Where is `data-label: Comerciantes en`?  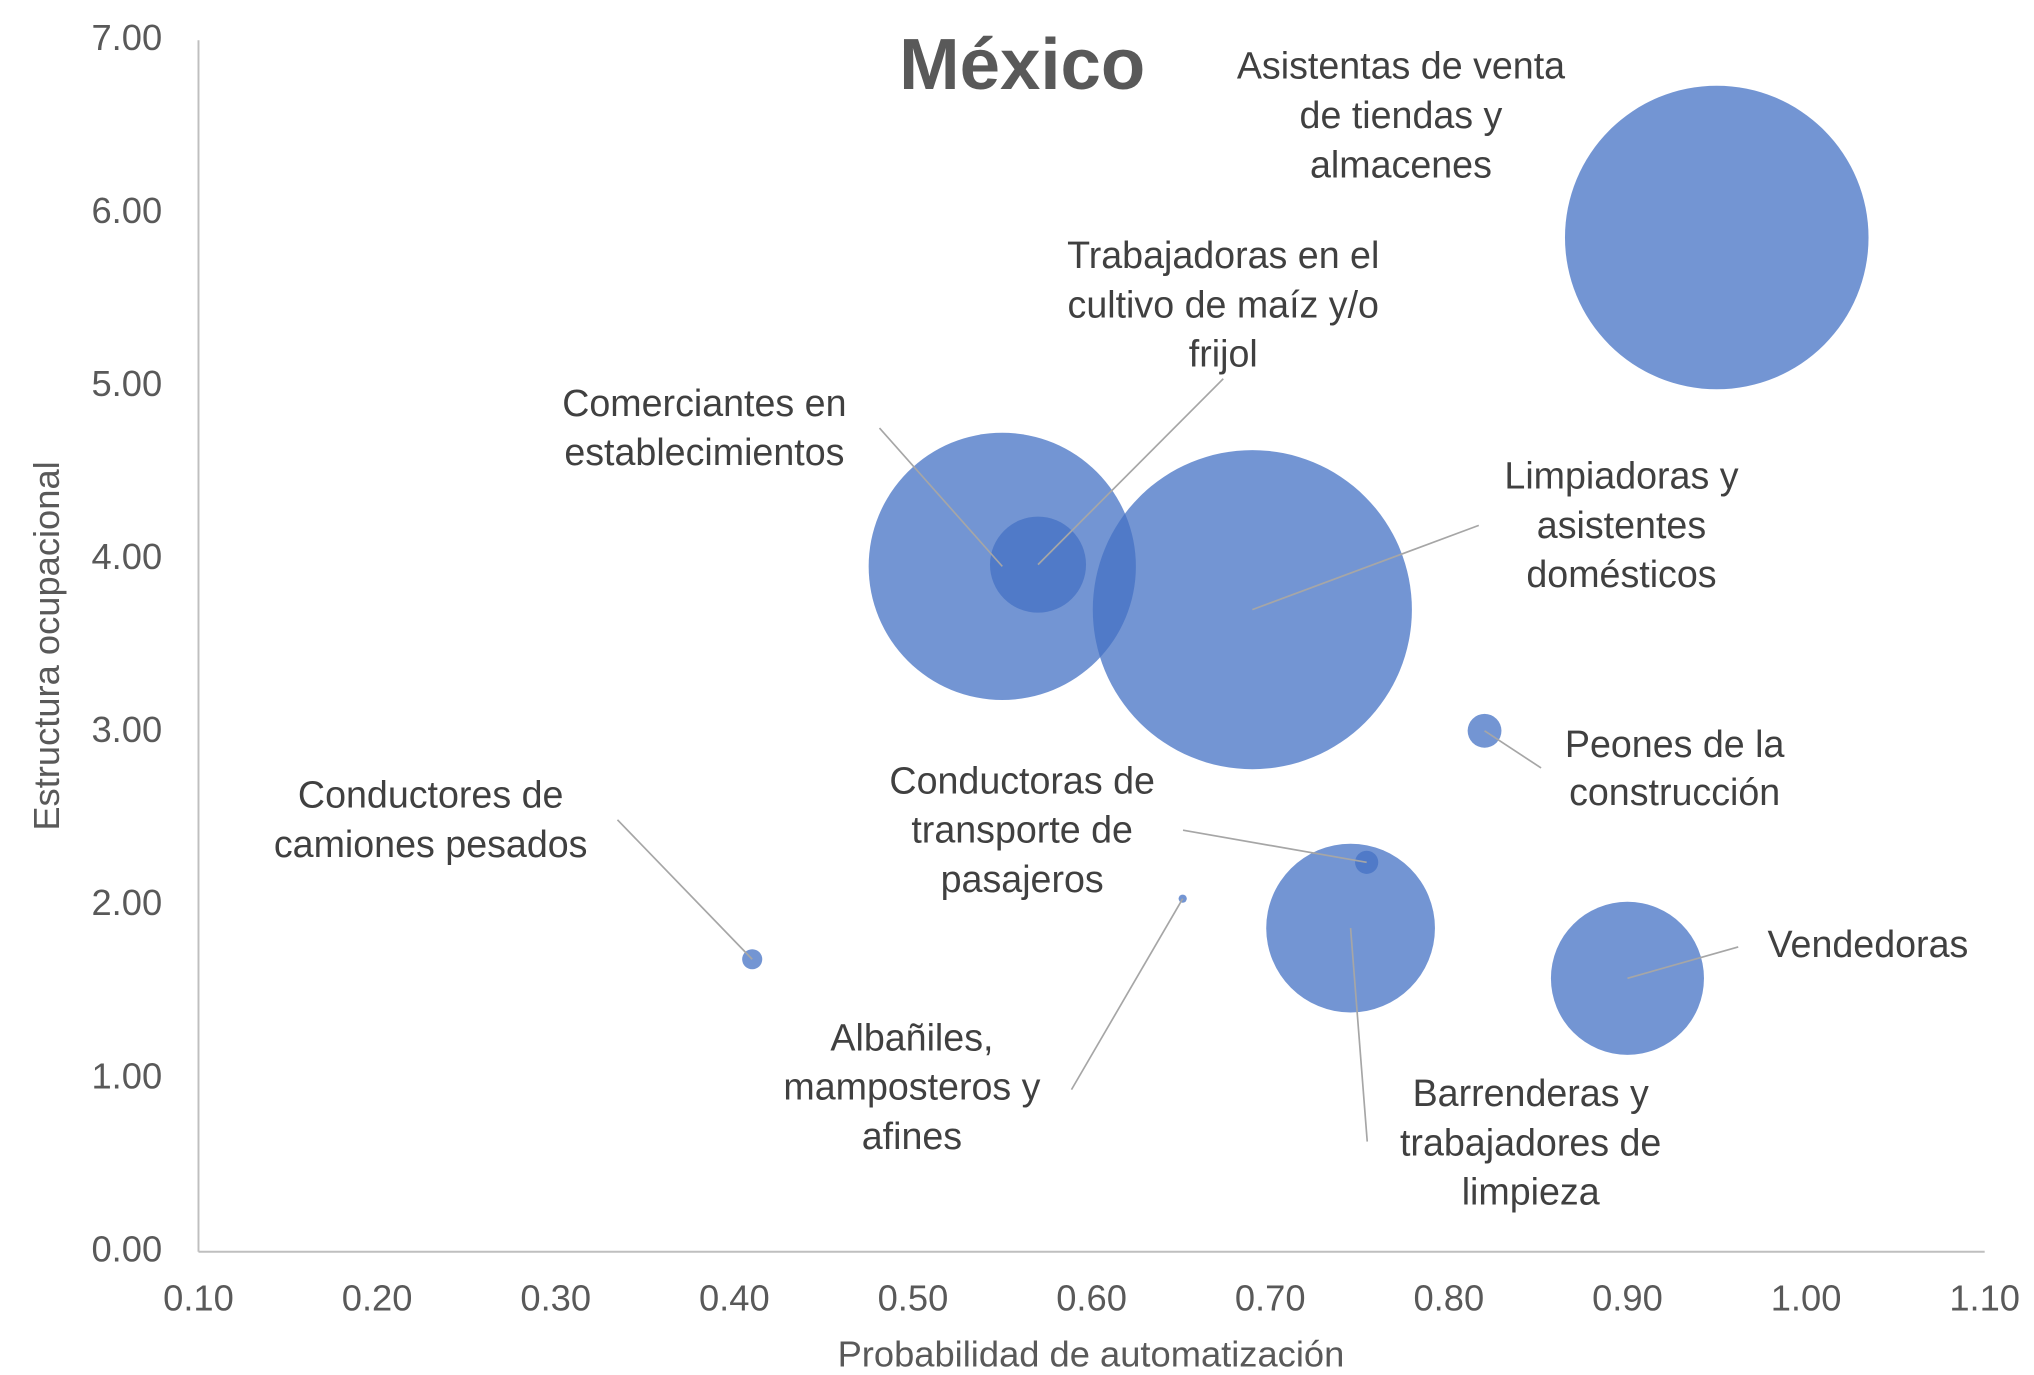
data-label: Comerciantes en is located at coordinates (704, 403).